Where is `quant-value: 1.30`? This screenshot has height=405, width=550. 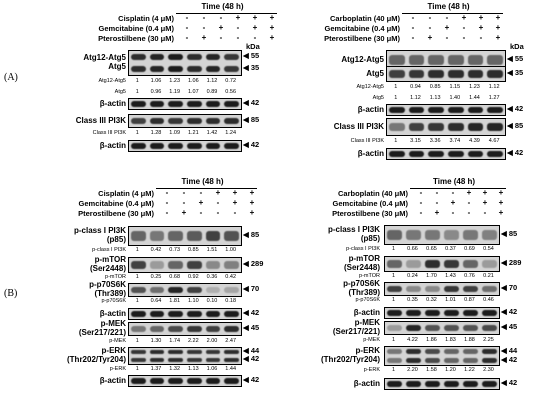
quant-value: 1.30 is located at coordinates (156, 341).